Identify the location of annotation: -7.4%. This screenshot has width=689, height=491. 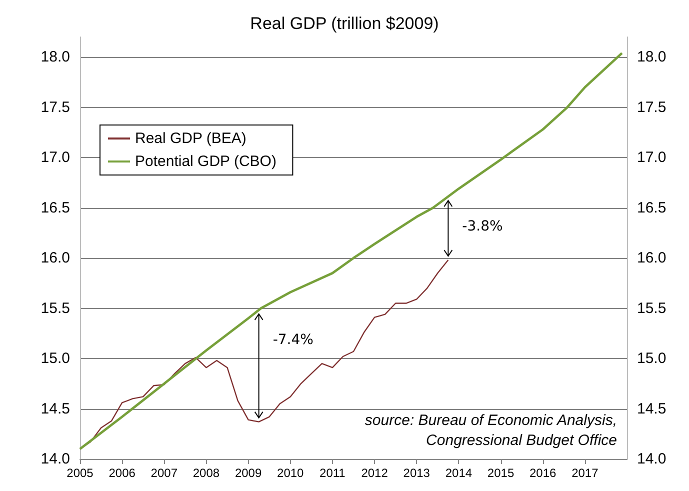
(293, 340).